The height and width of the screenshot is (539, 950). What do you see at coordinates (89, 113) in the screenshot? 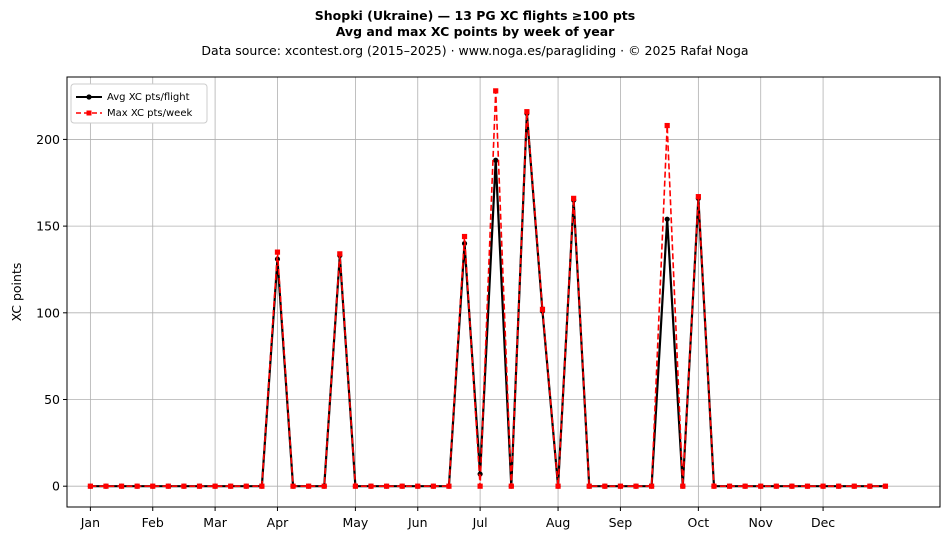
I see `legend-marker-max` at bounding box center [89, 113].